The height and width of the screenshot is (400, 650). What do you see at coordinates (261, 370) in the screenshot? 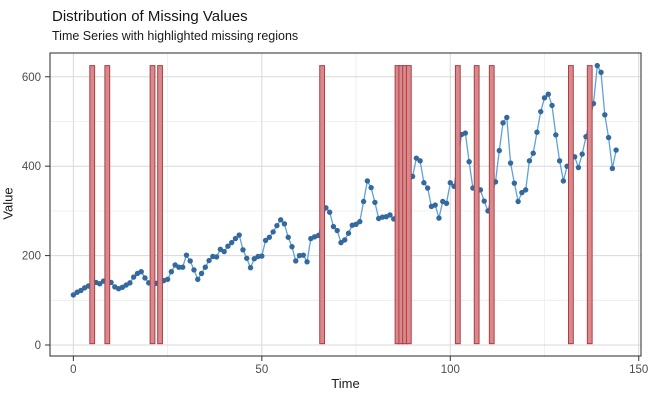
I see `x-tick-label: 50` at bounding box center [261, 370].